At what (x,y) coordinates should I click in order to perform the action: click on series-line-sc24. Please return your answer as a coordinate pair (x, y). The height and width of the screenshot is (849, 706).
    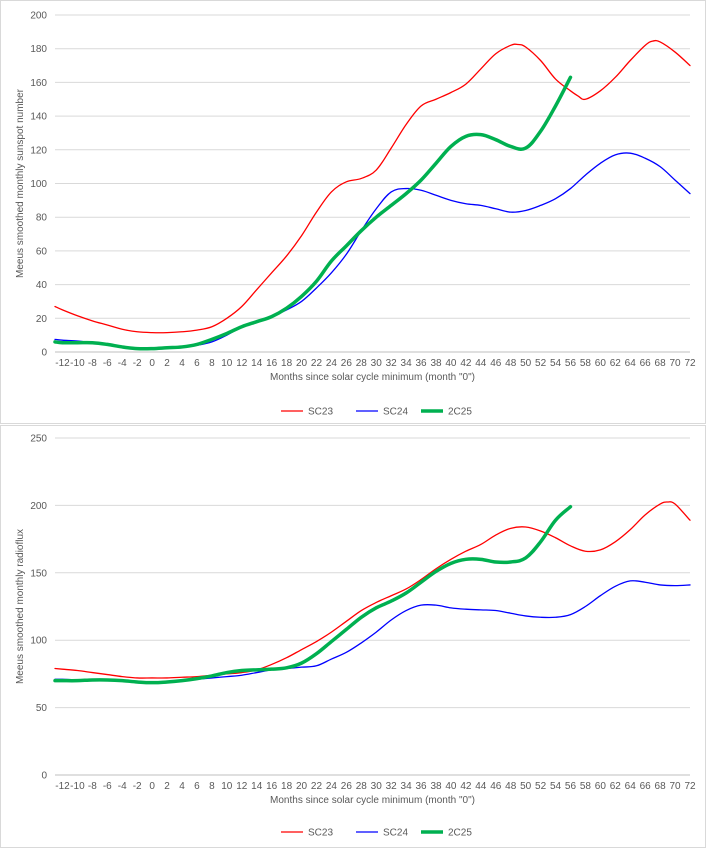
    Looking at the image, I should click on (372, 631).